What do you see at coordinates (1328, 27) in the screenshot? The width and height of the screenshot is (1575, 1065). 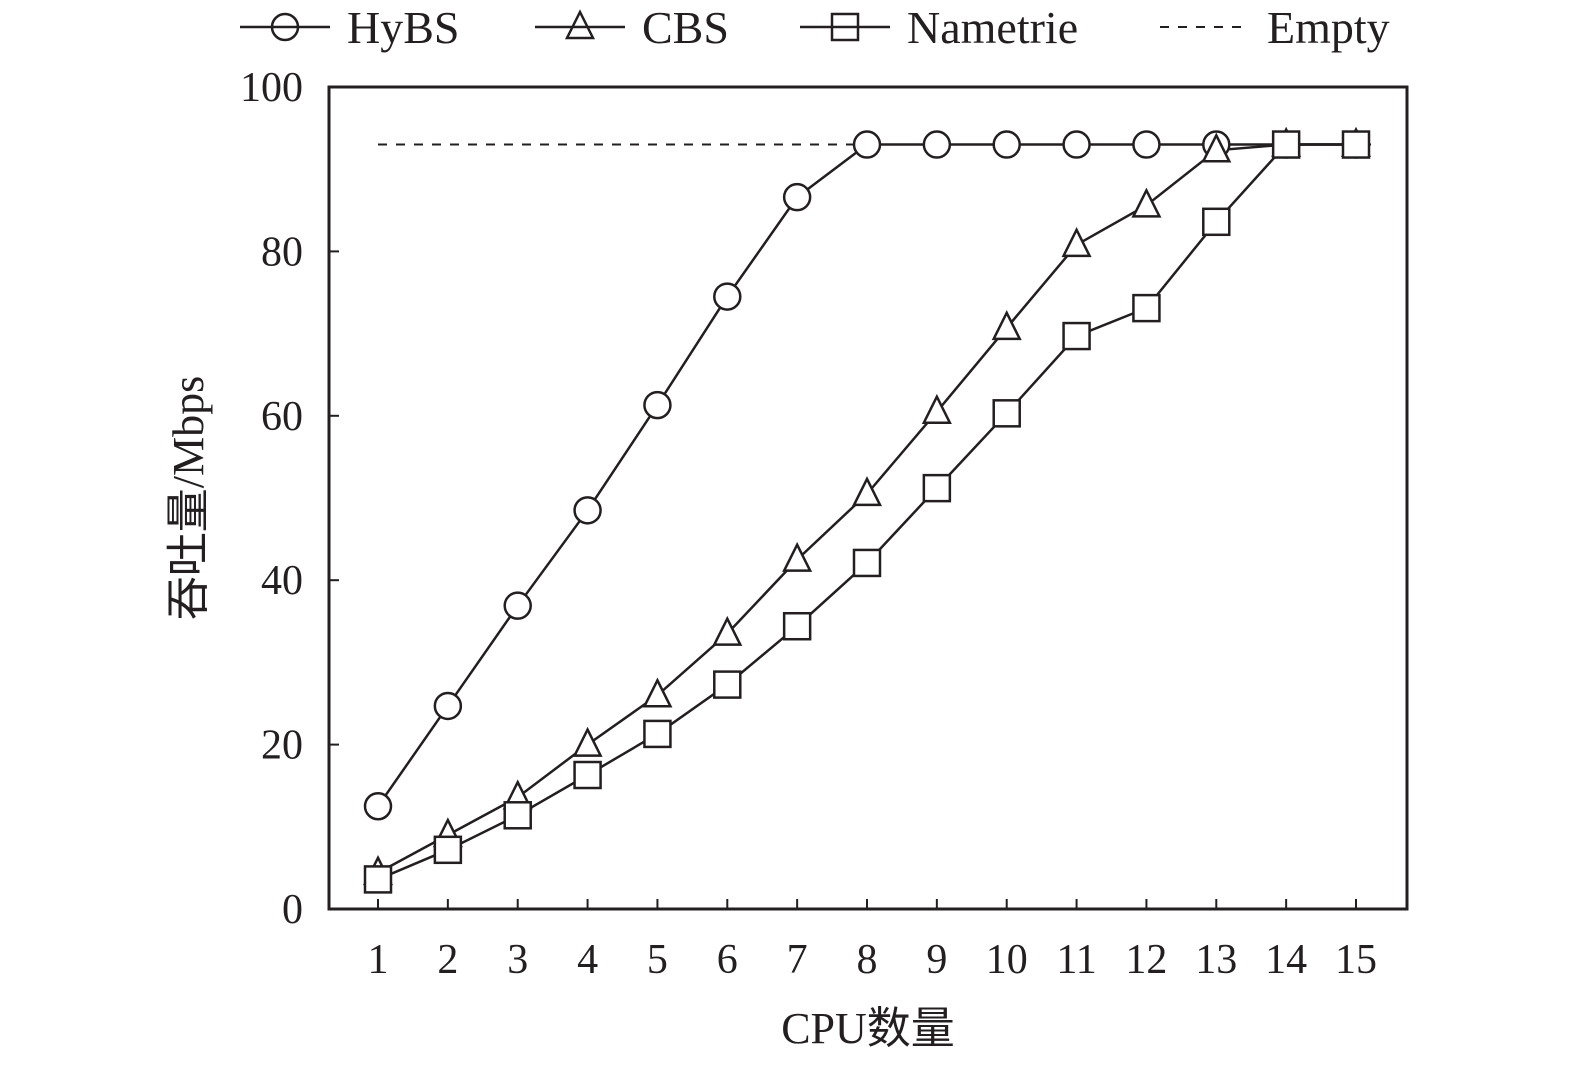 I see `legend-label: Empty` at bounding box center [1328, 27].